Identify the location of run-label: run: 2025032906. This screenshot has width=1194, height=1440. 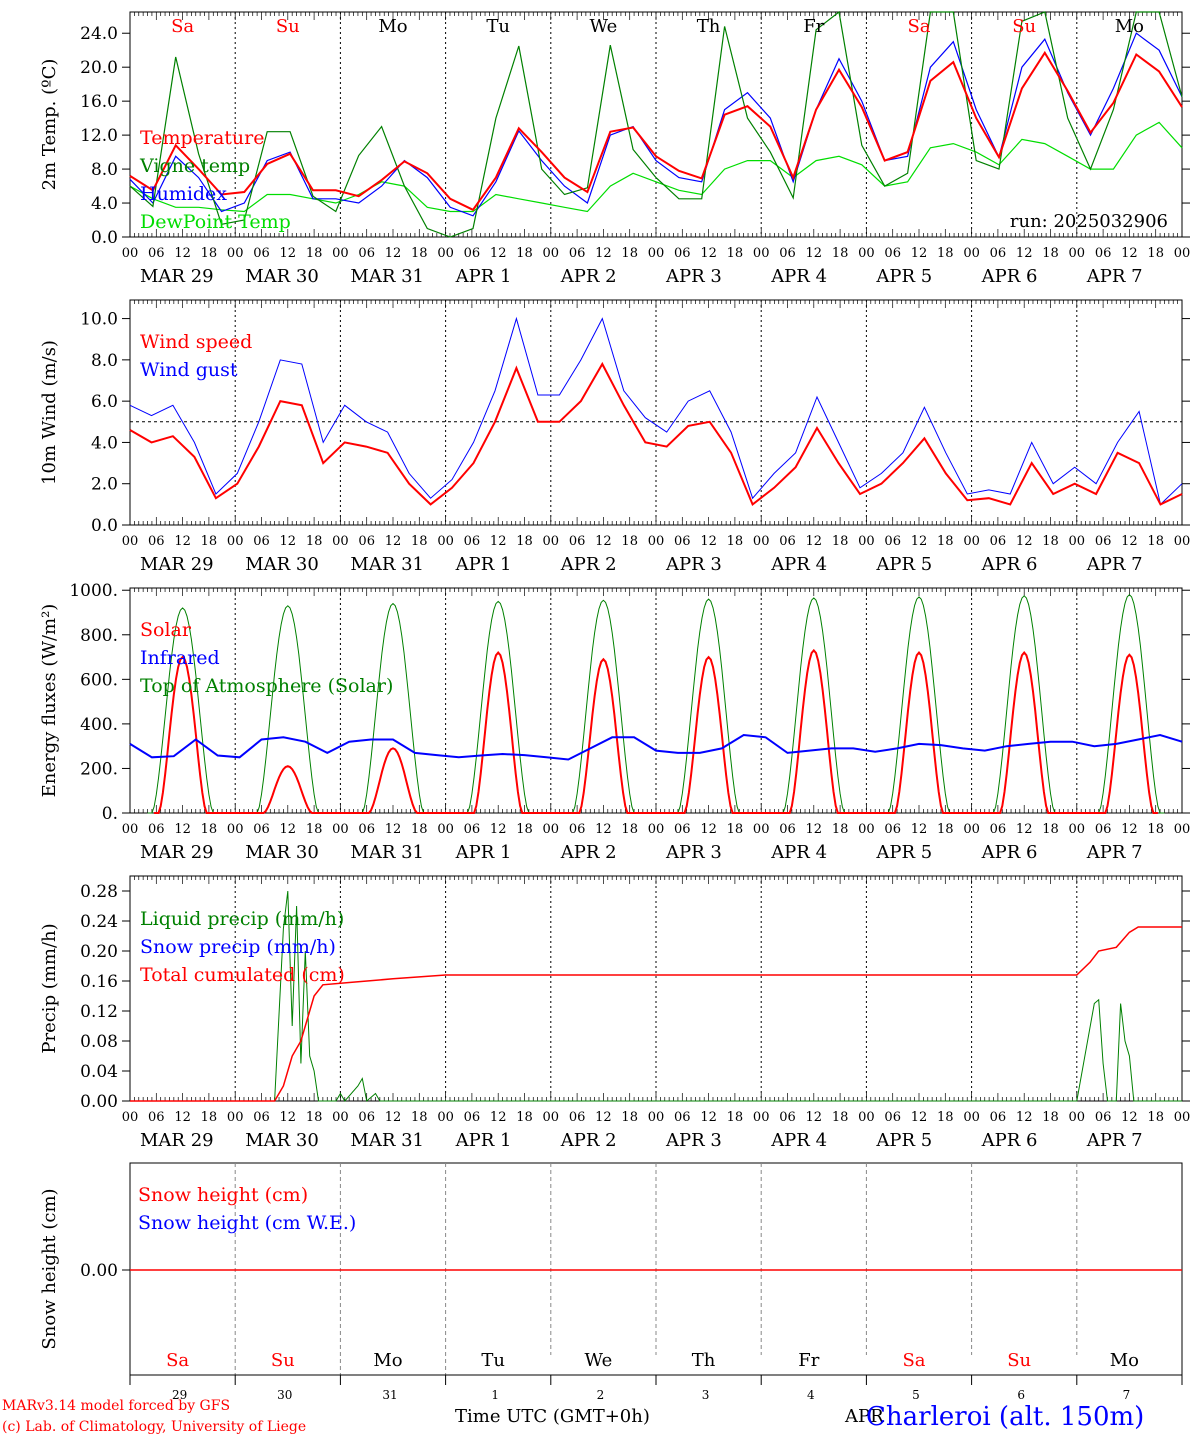
(1089, 221).